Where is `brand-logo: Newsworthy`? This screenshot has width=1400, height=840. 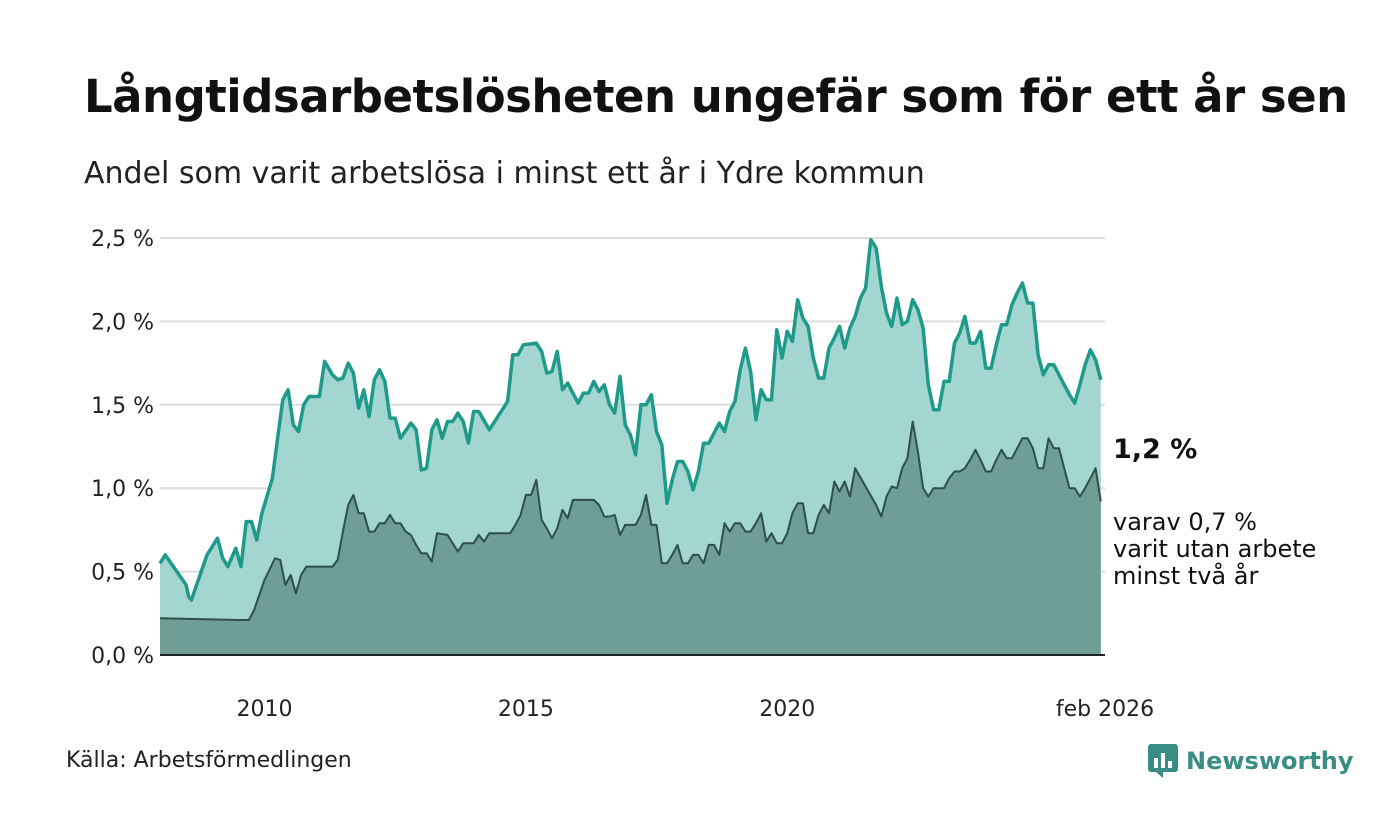 brand-logo: Newsworthy is located at coordinates (1251, 761).